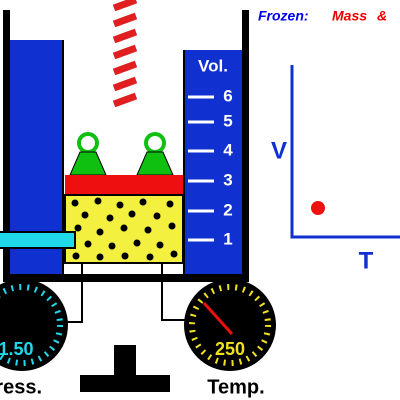 This screenshot has width=400, height=400. Describe the element at coordinates (121, 154) in the screenshot. I see `weights` at that location.